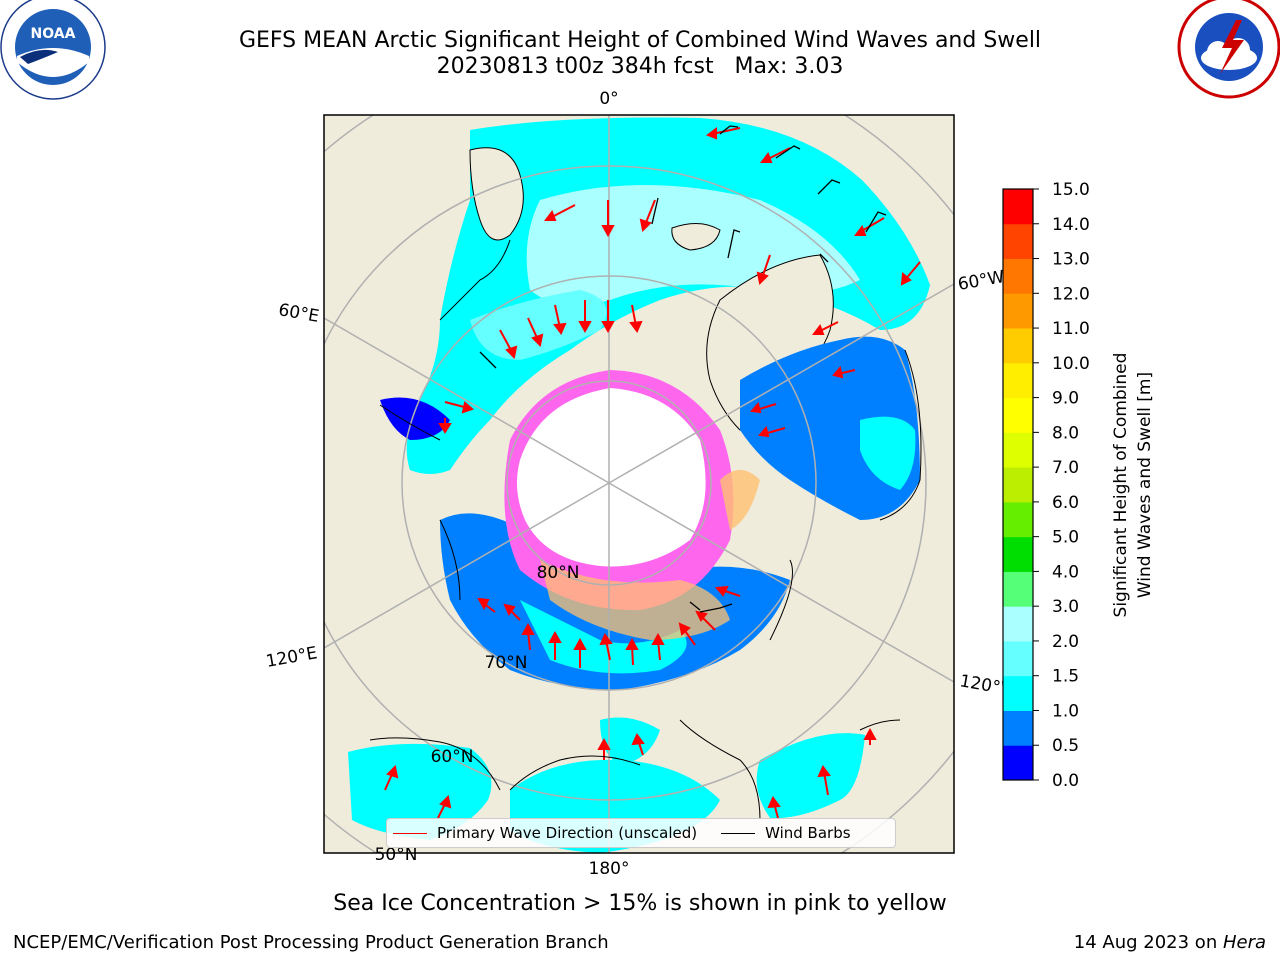 The image size is (1280, 960). I want to click on lat-label-60n: 60°N, so click(452, 757).